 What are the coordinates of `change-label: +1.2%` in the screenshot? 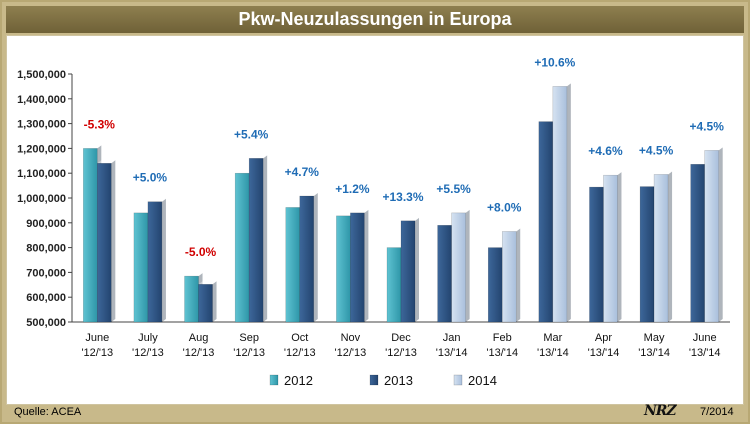 It's located at (352, 189).